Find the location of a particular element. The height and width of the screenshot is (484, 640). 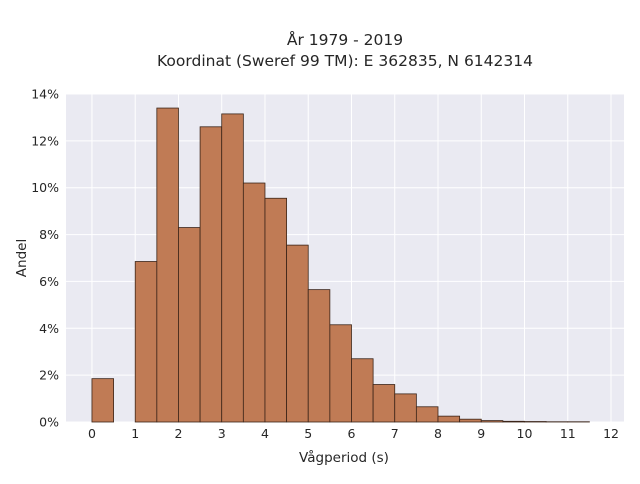

x-tick-label: 3 is located at coordinates (222, 433).